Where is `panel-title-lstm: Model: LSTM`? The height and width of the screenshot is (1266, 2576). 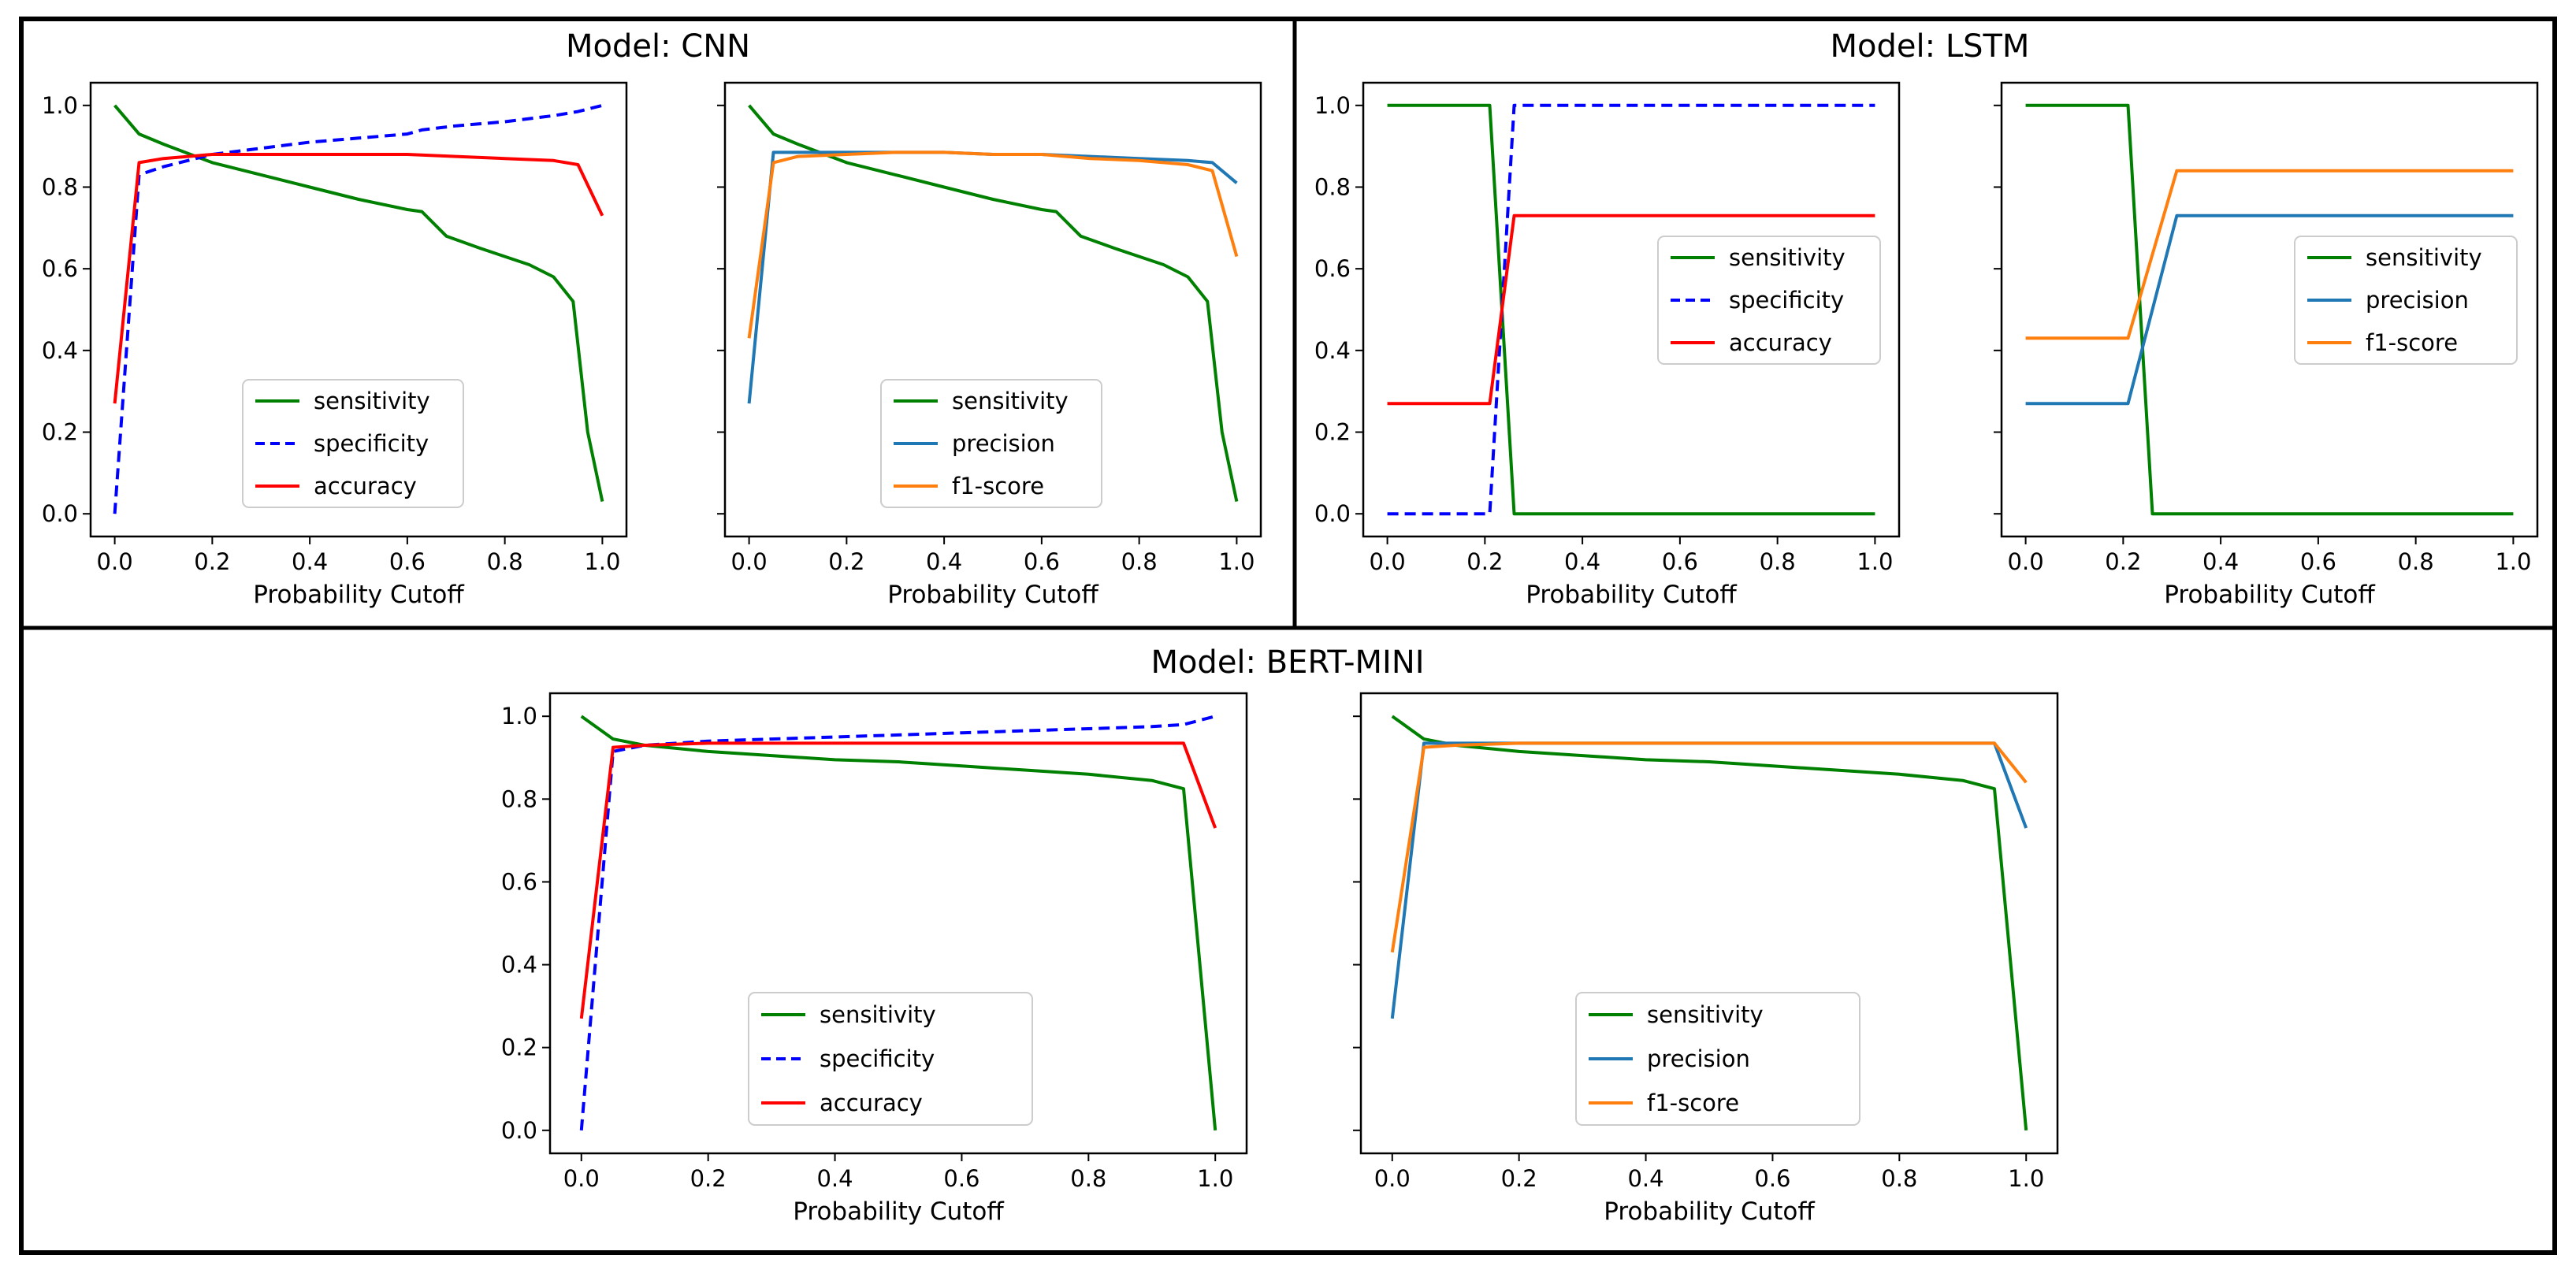
panel-title-lstm: Model: LSTM is located at coordinates (1930, 46).